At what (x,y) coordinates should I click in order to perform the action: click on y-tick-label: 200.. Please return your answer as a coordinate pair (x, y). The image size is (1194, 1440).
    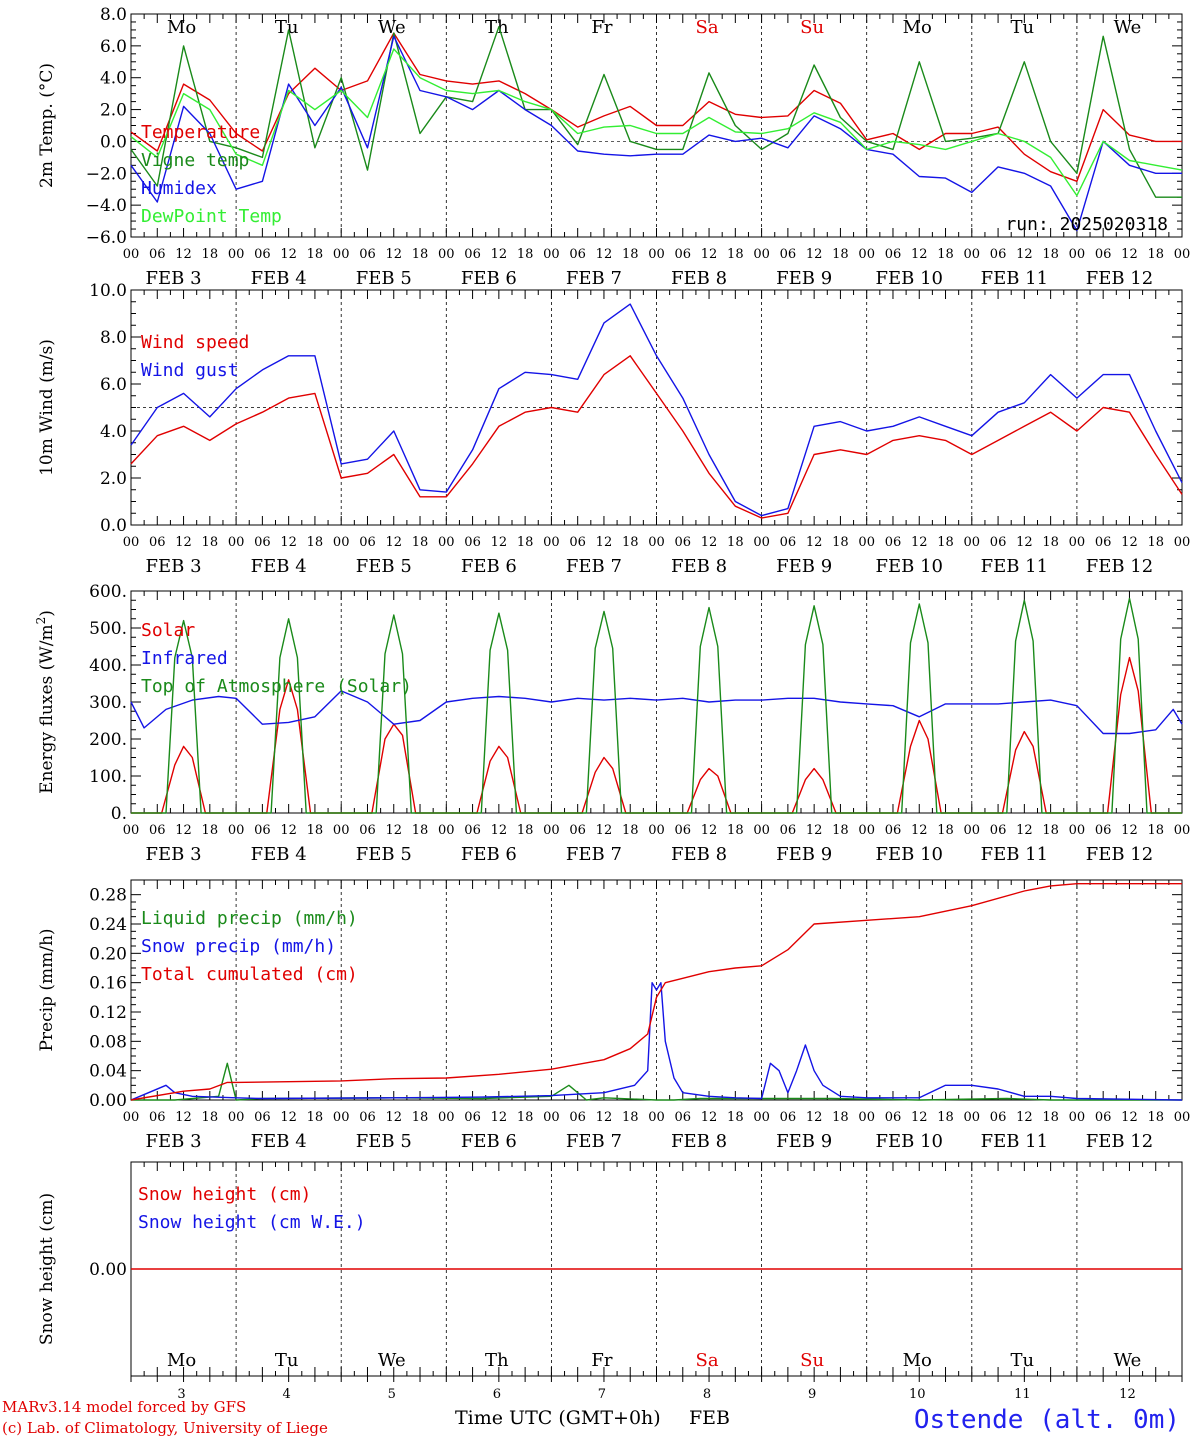
    Looking at the image, I should click on (108, 740).